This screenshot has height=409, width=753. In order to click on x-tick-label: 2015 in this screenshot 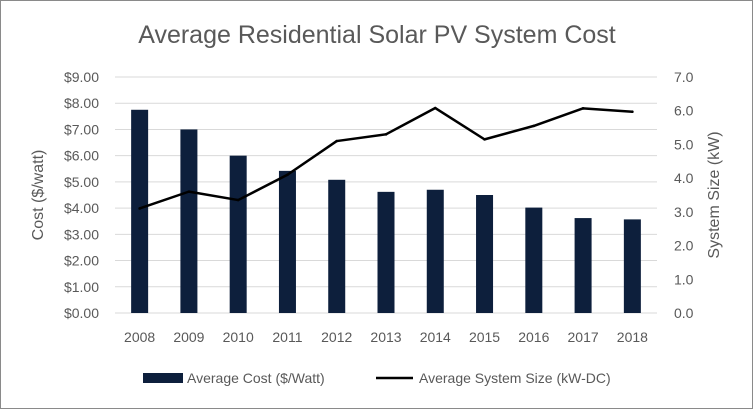, I will do `click(484, 337)`.